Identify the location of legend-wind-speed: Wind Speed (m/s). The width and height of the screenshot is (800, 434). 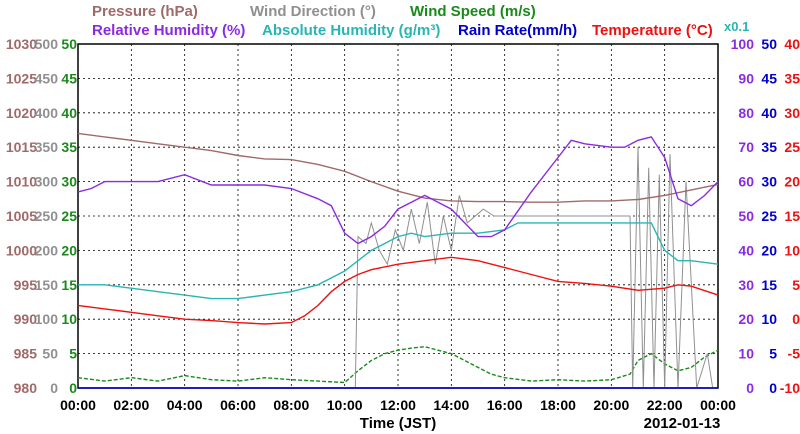
(473, 11).